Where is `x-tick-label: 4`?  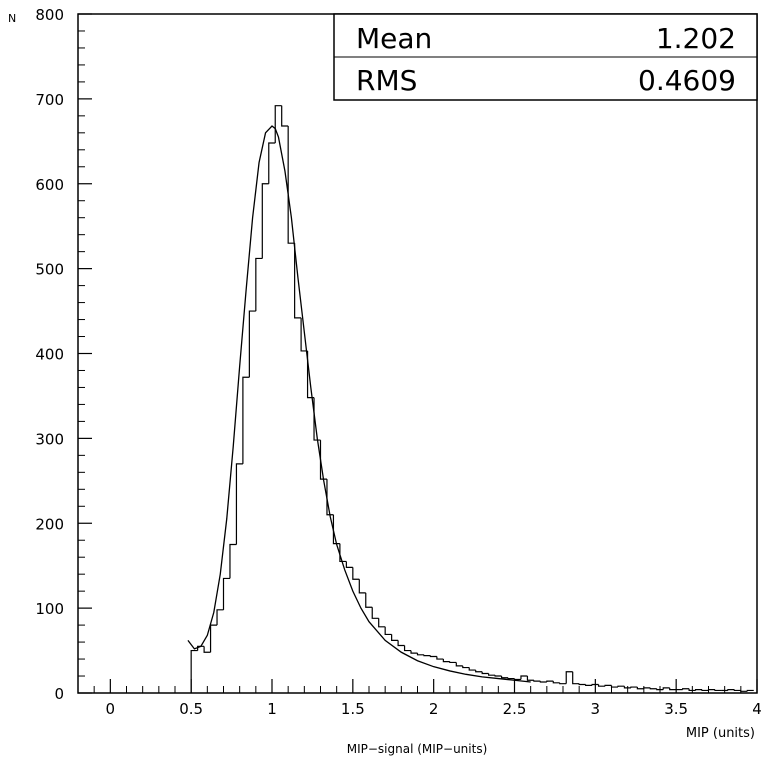 x-tick-label: 4 is located at coordinates (756, 709).